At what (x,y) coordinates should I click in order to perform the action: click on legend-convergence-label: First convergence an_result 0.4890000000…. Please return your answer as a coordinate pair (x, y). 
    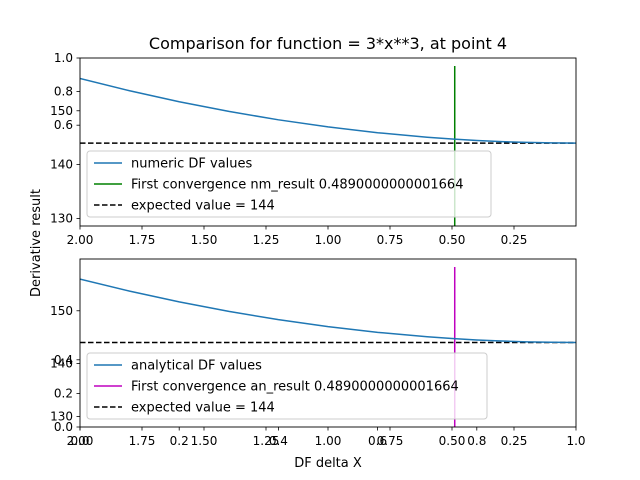
    Looking at the image, I should click on (295, 387).